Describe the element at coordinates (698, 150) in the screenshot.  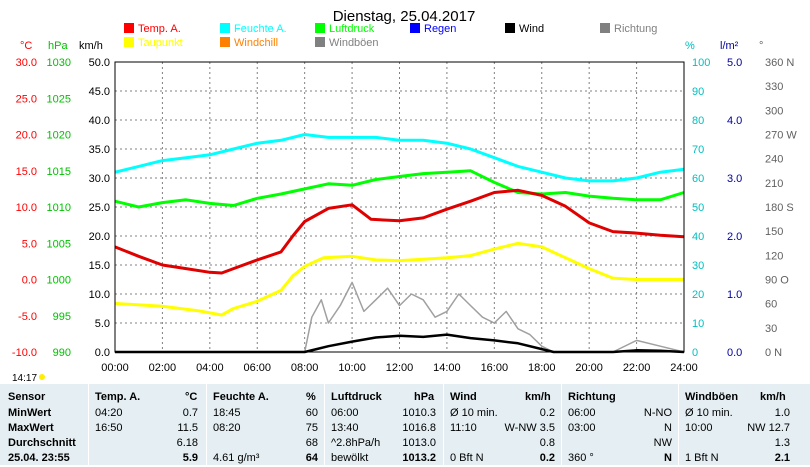
I see `humidity-tick-label: 70` at that location.